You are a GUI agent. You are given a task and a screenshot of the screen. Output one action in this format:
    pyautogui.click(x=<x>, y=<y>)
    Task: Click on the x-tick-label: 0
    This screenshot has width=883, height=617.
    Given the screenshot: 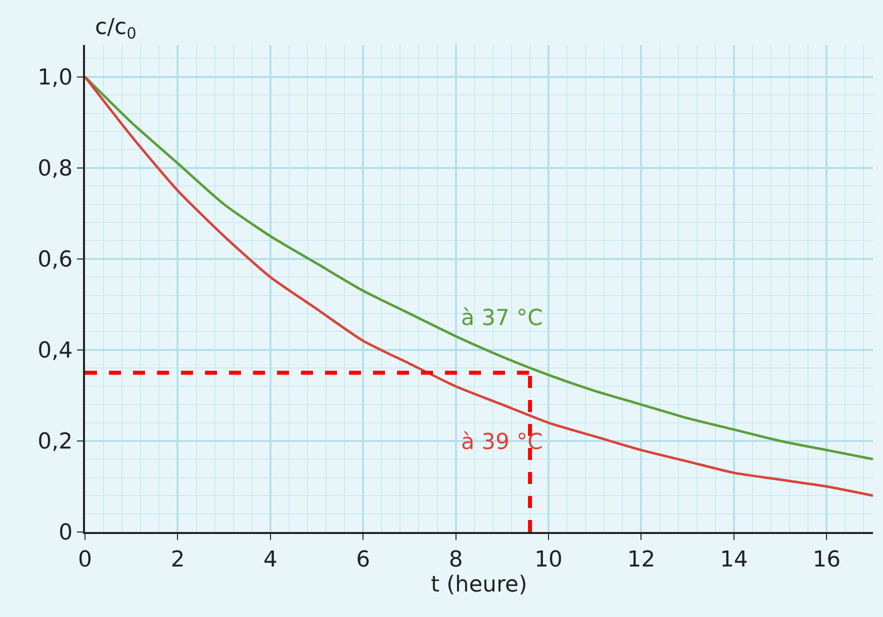 What is the action you would take?
    pyautogui.click(x=85, y=559)
    